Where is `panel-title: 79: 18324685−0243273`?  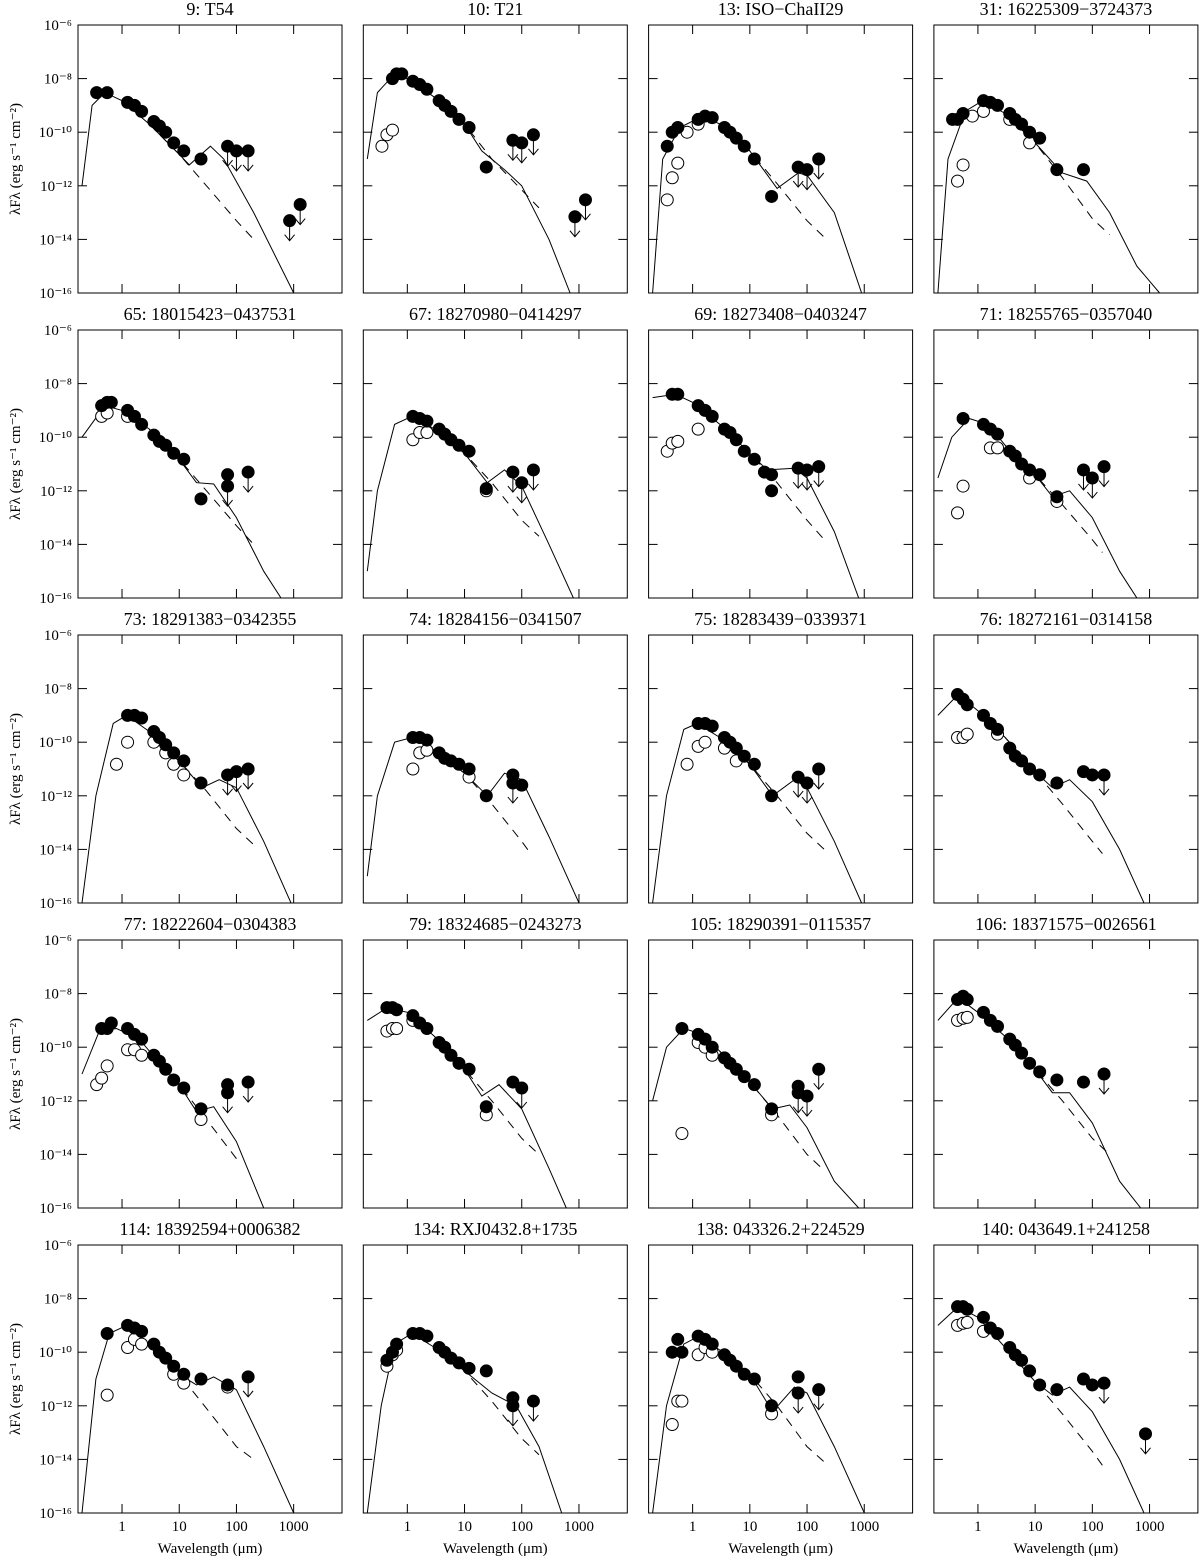
panel-title: 79: 18324685−0243273 is located at coordinates (495, 924).